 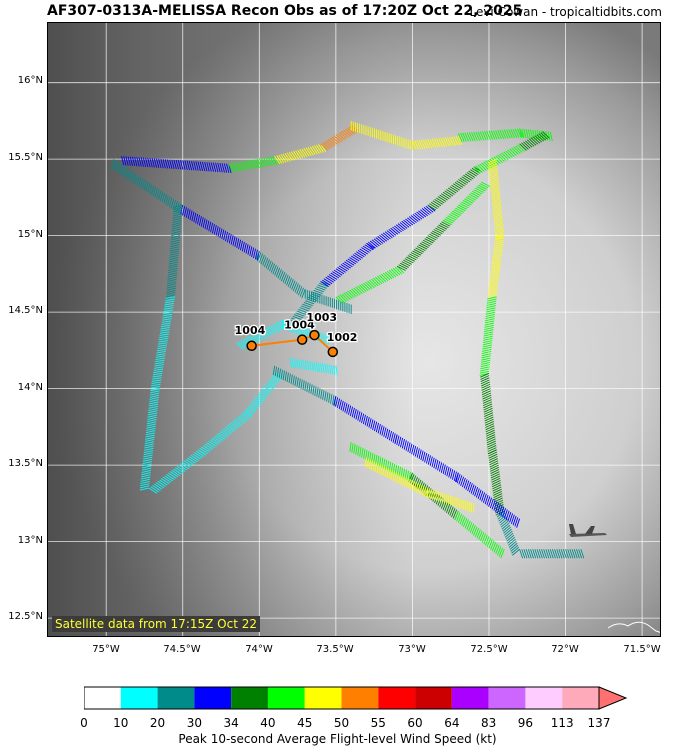 I want to click on lon-tick-74-5: 74.5°W, so click(x=182, y=649).